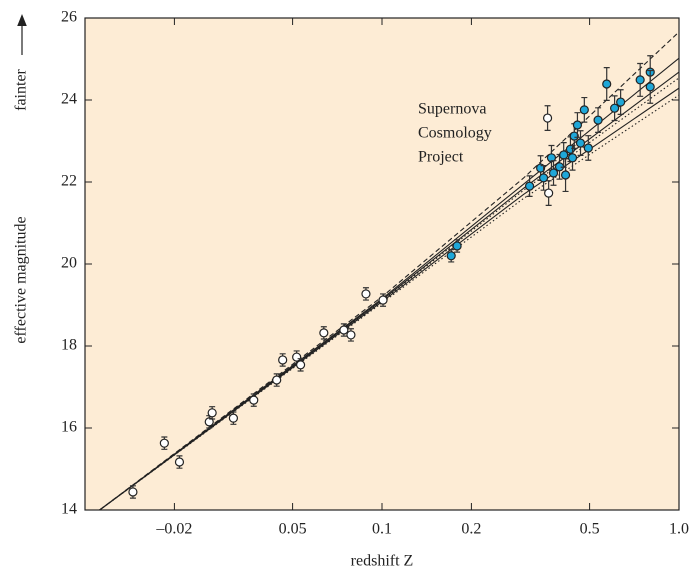 The image size is (696, 582). What do you see at coordinates (679, 529) in the screenshot?
I see `x-tick-label: 1.0` at bounding box center [679, 529].